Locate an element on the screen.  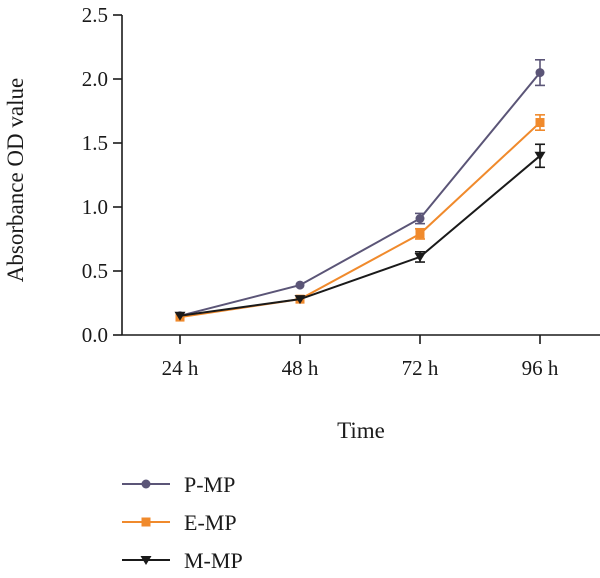
legend-label: M-MP is located at coordinates (213, 560).